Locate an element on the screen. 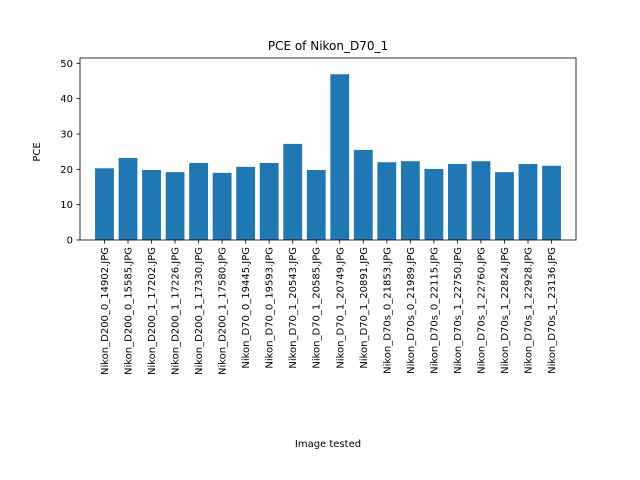 The image size is (640, 480). x-tick-label: Nikon_D200_1_17580.JPG is located at coordinates (223, 311).